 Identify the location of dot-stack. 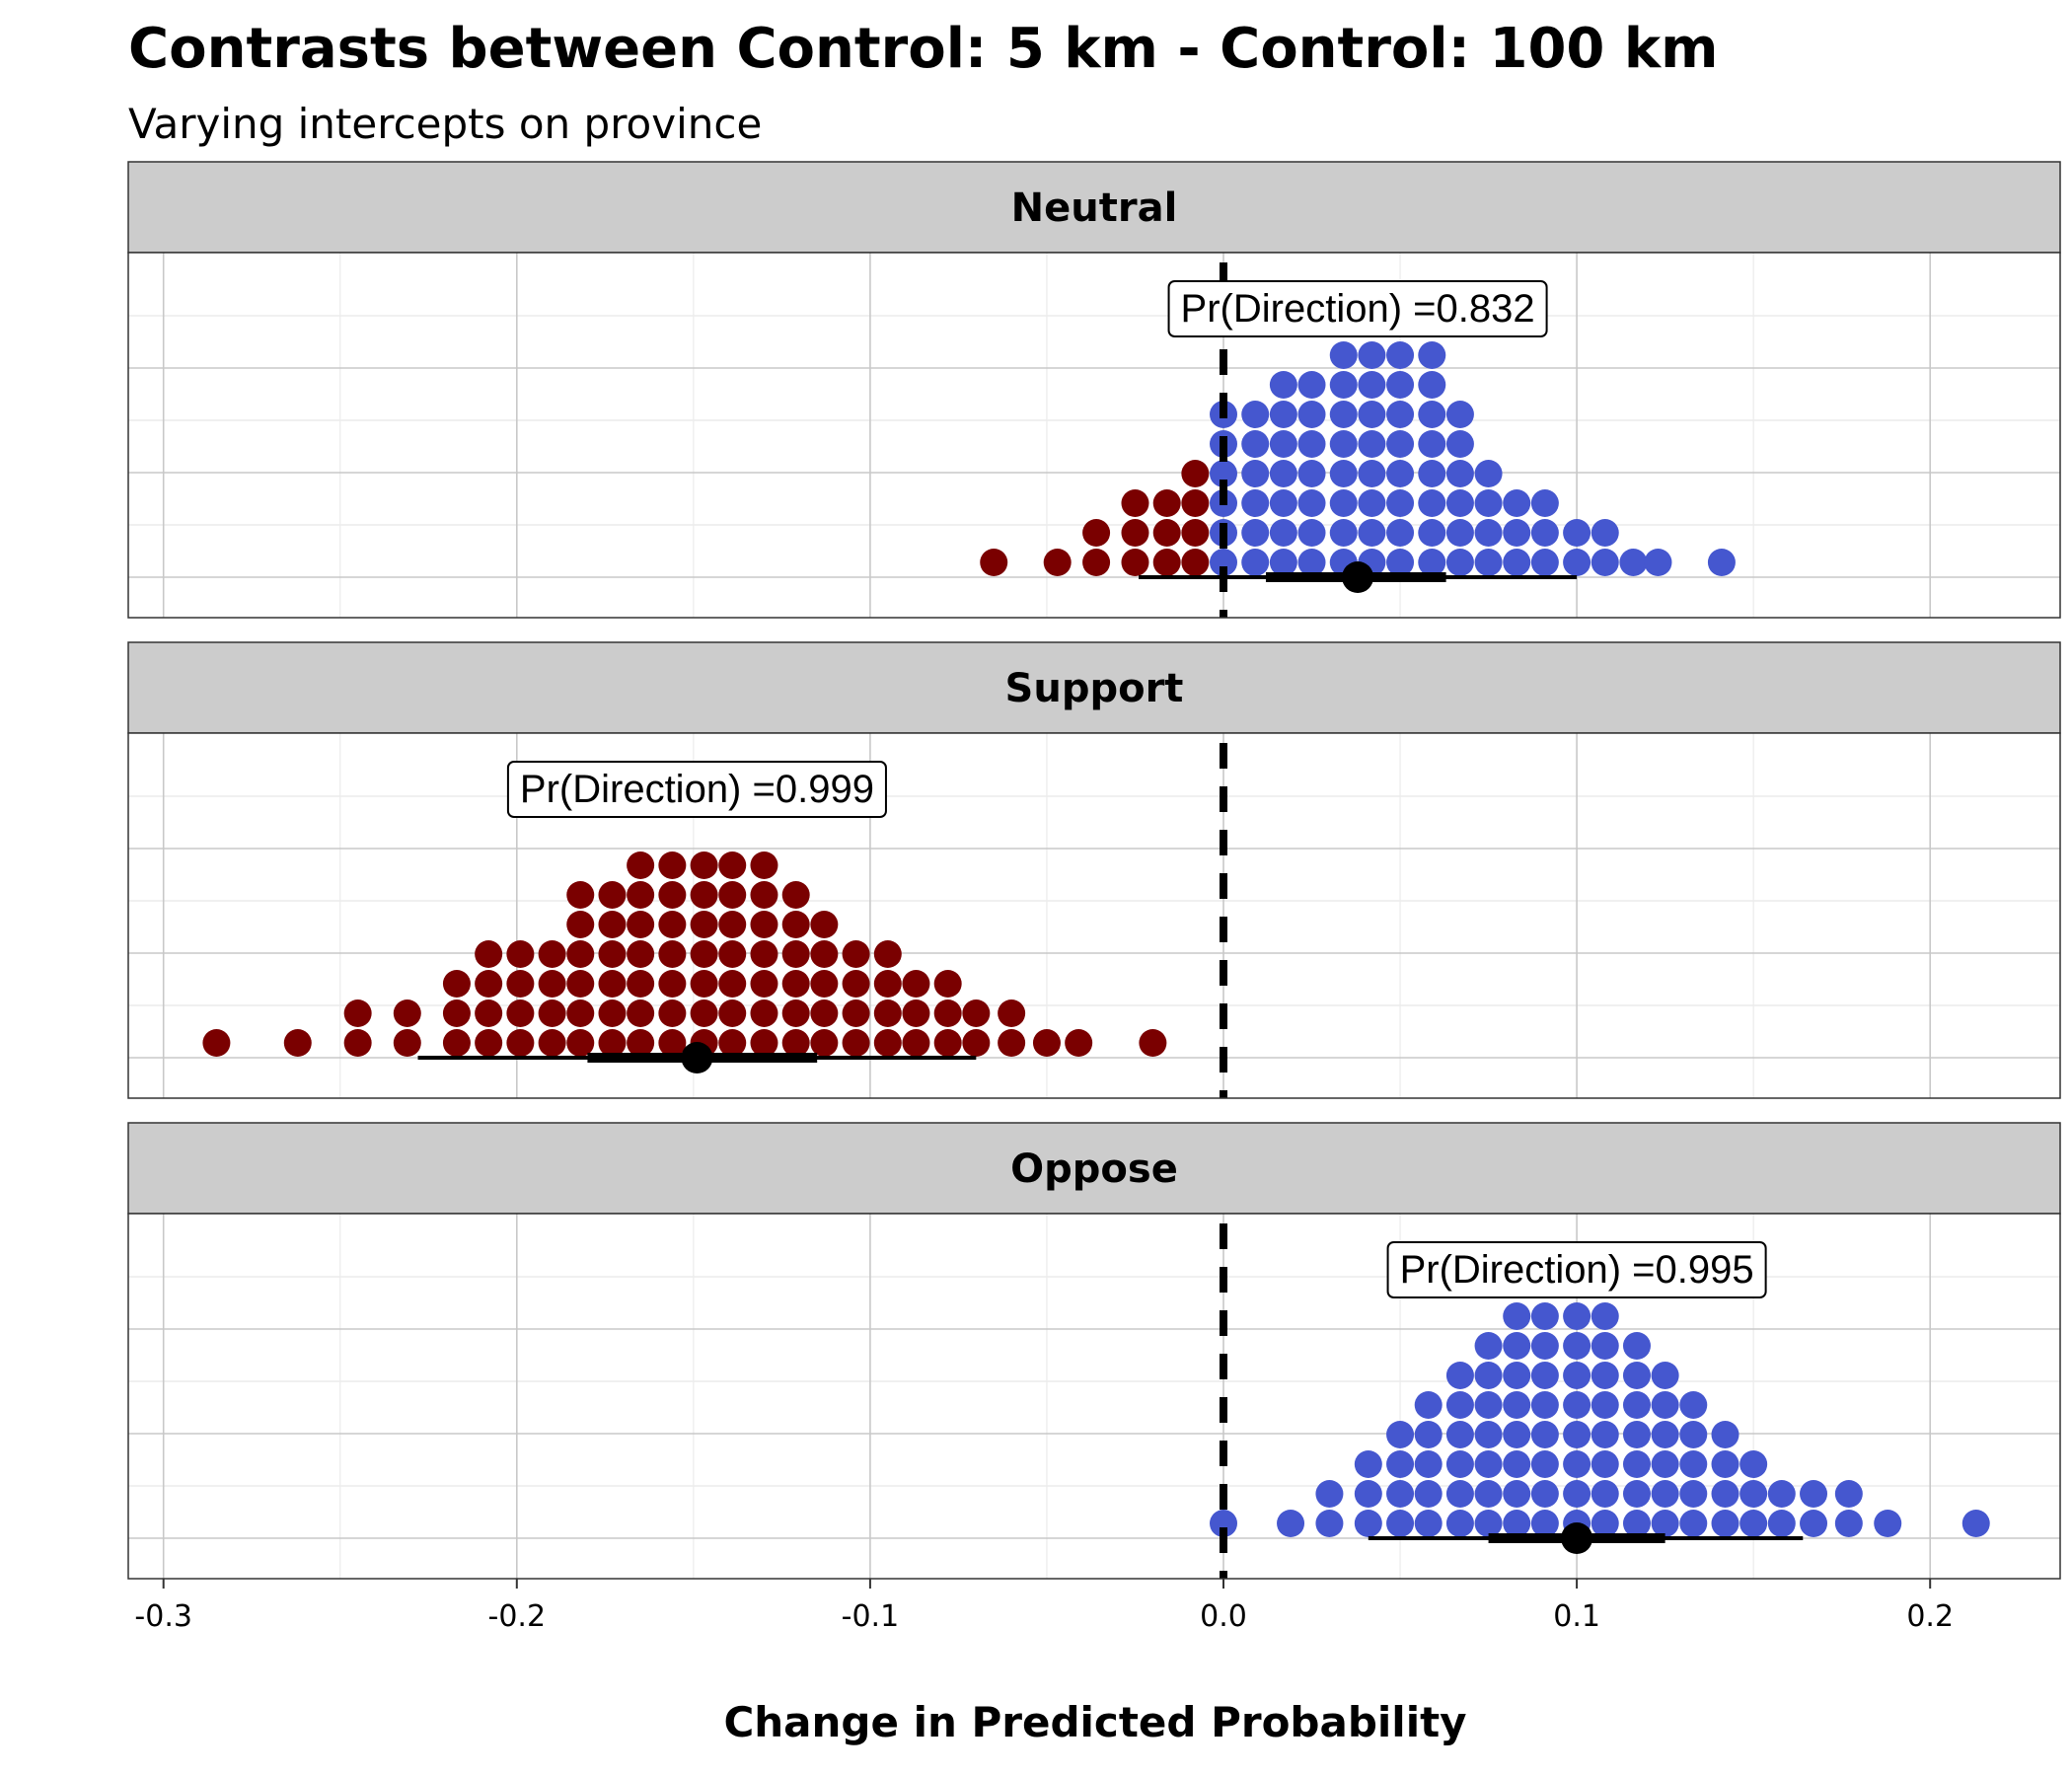
(1358, 459).